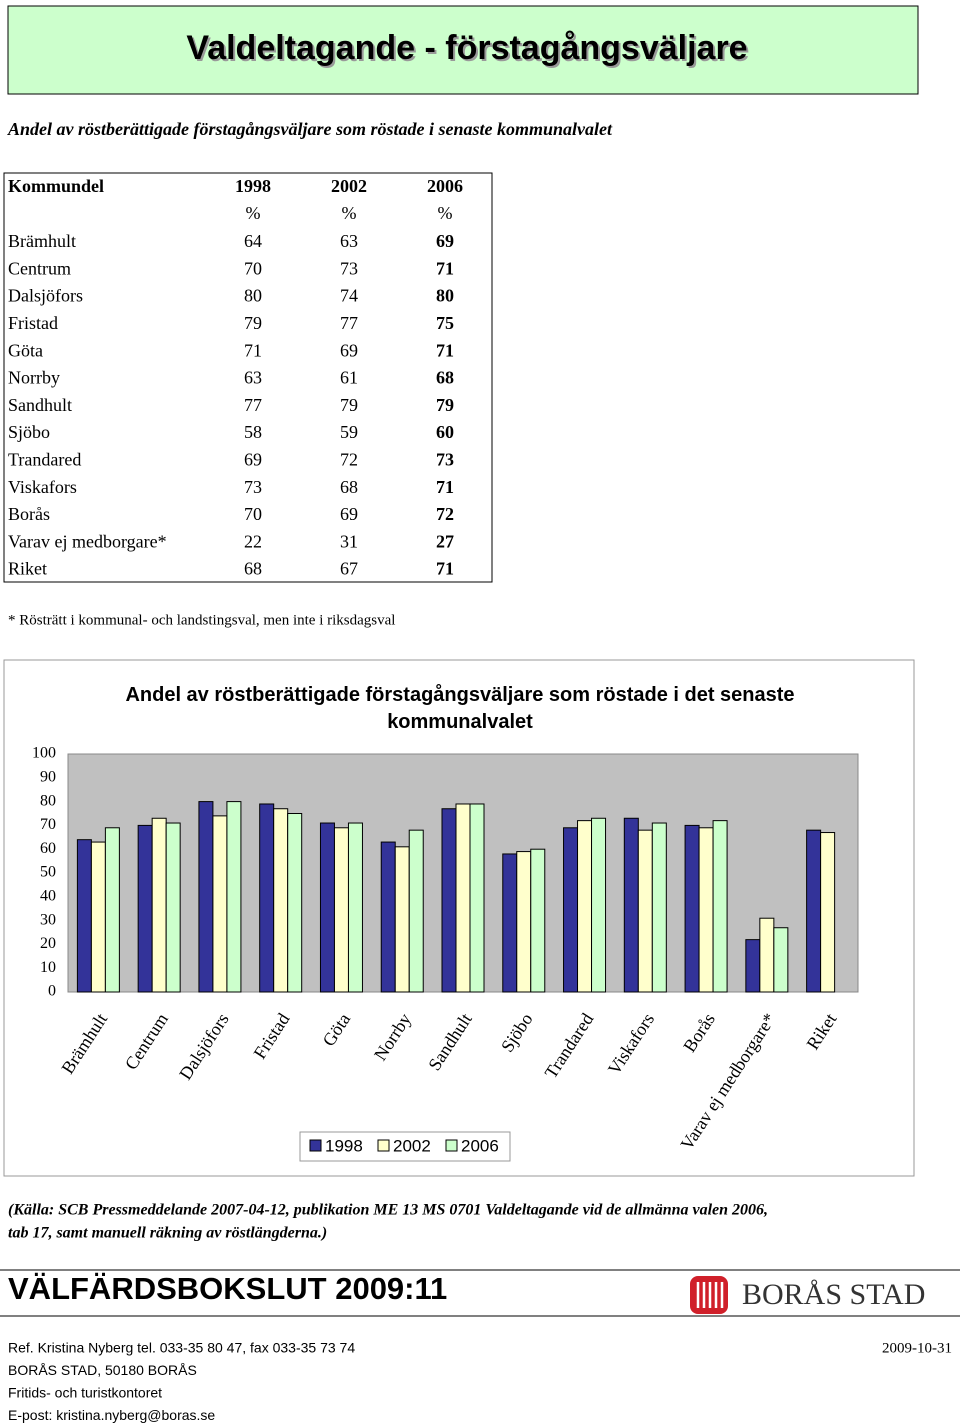  What do you see at coordinates (87, 541) in the screenshot?
I see `table-cell: Varav ej medborgare*` at bounding box center [87, 541].